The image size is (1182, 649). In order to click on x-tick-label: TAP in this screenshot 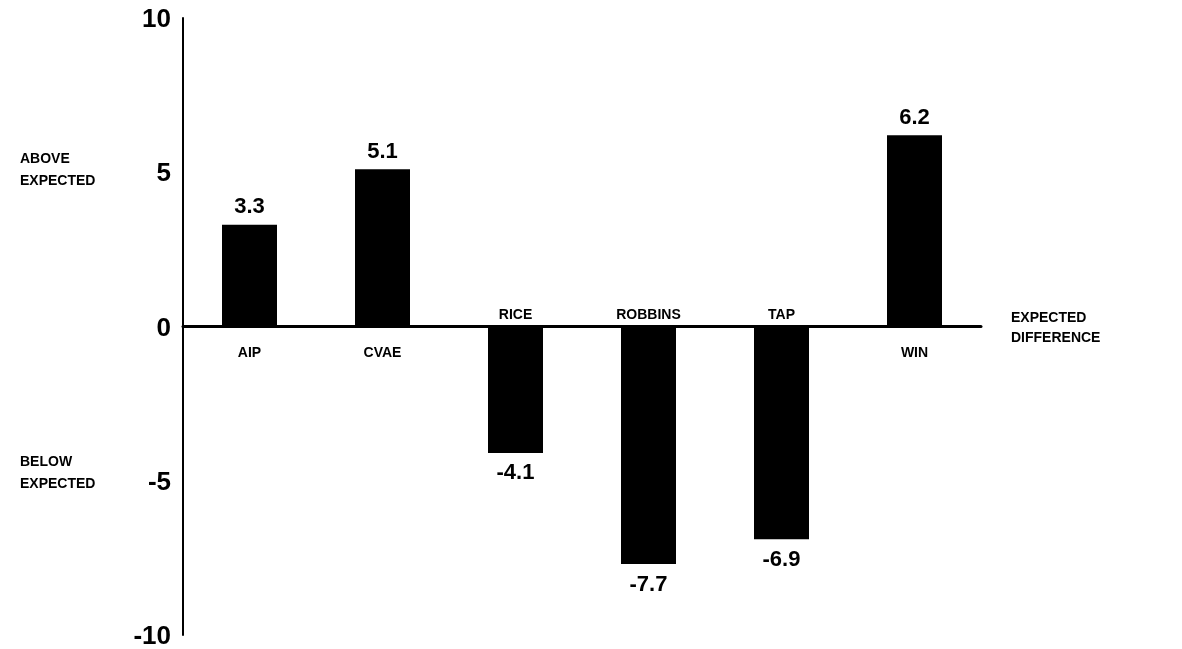, I will do `click(781, 313)`.